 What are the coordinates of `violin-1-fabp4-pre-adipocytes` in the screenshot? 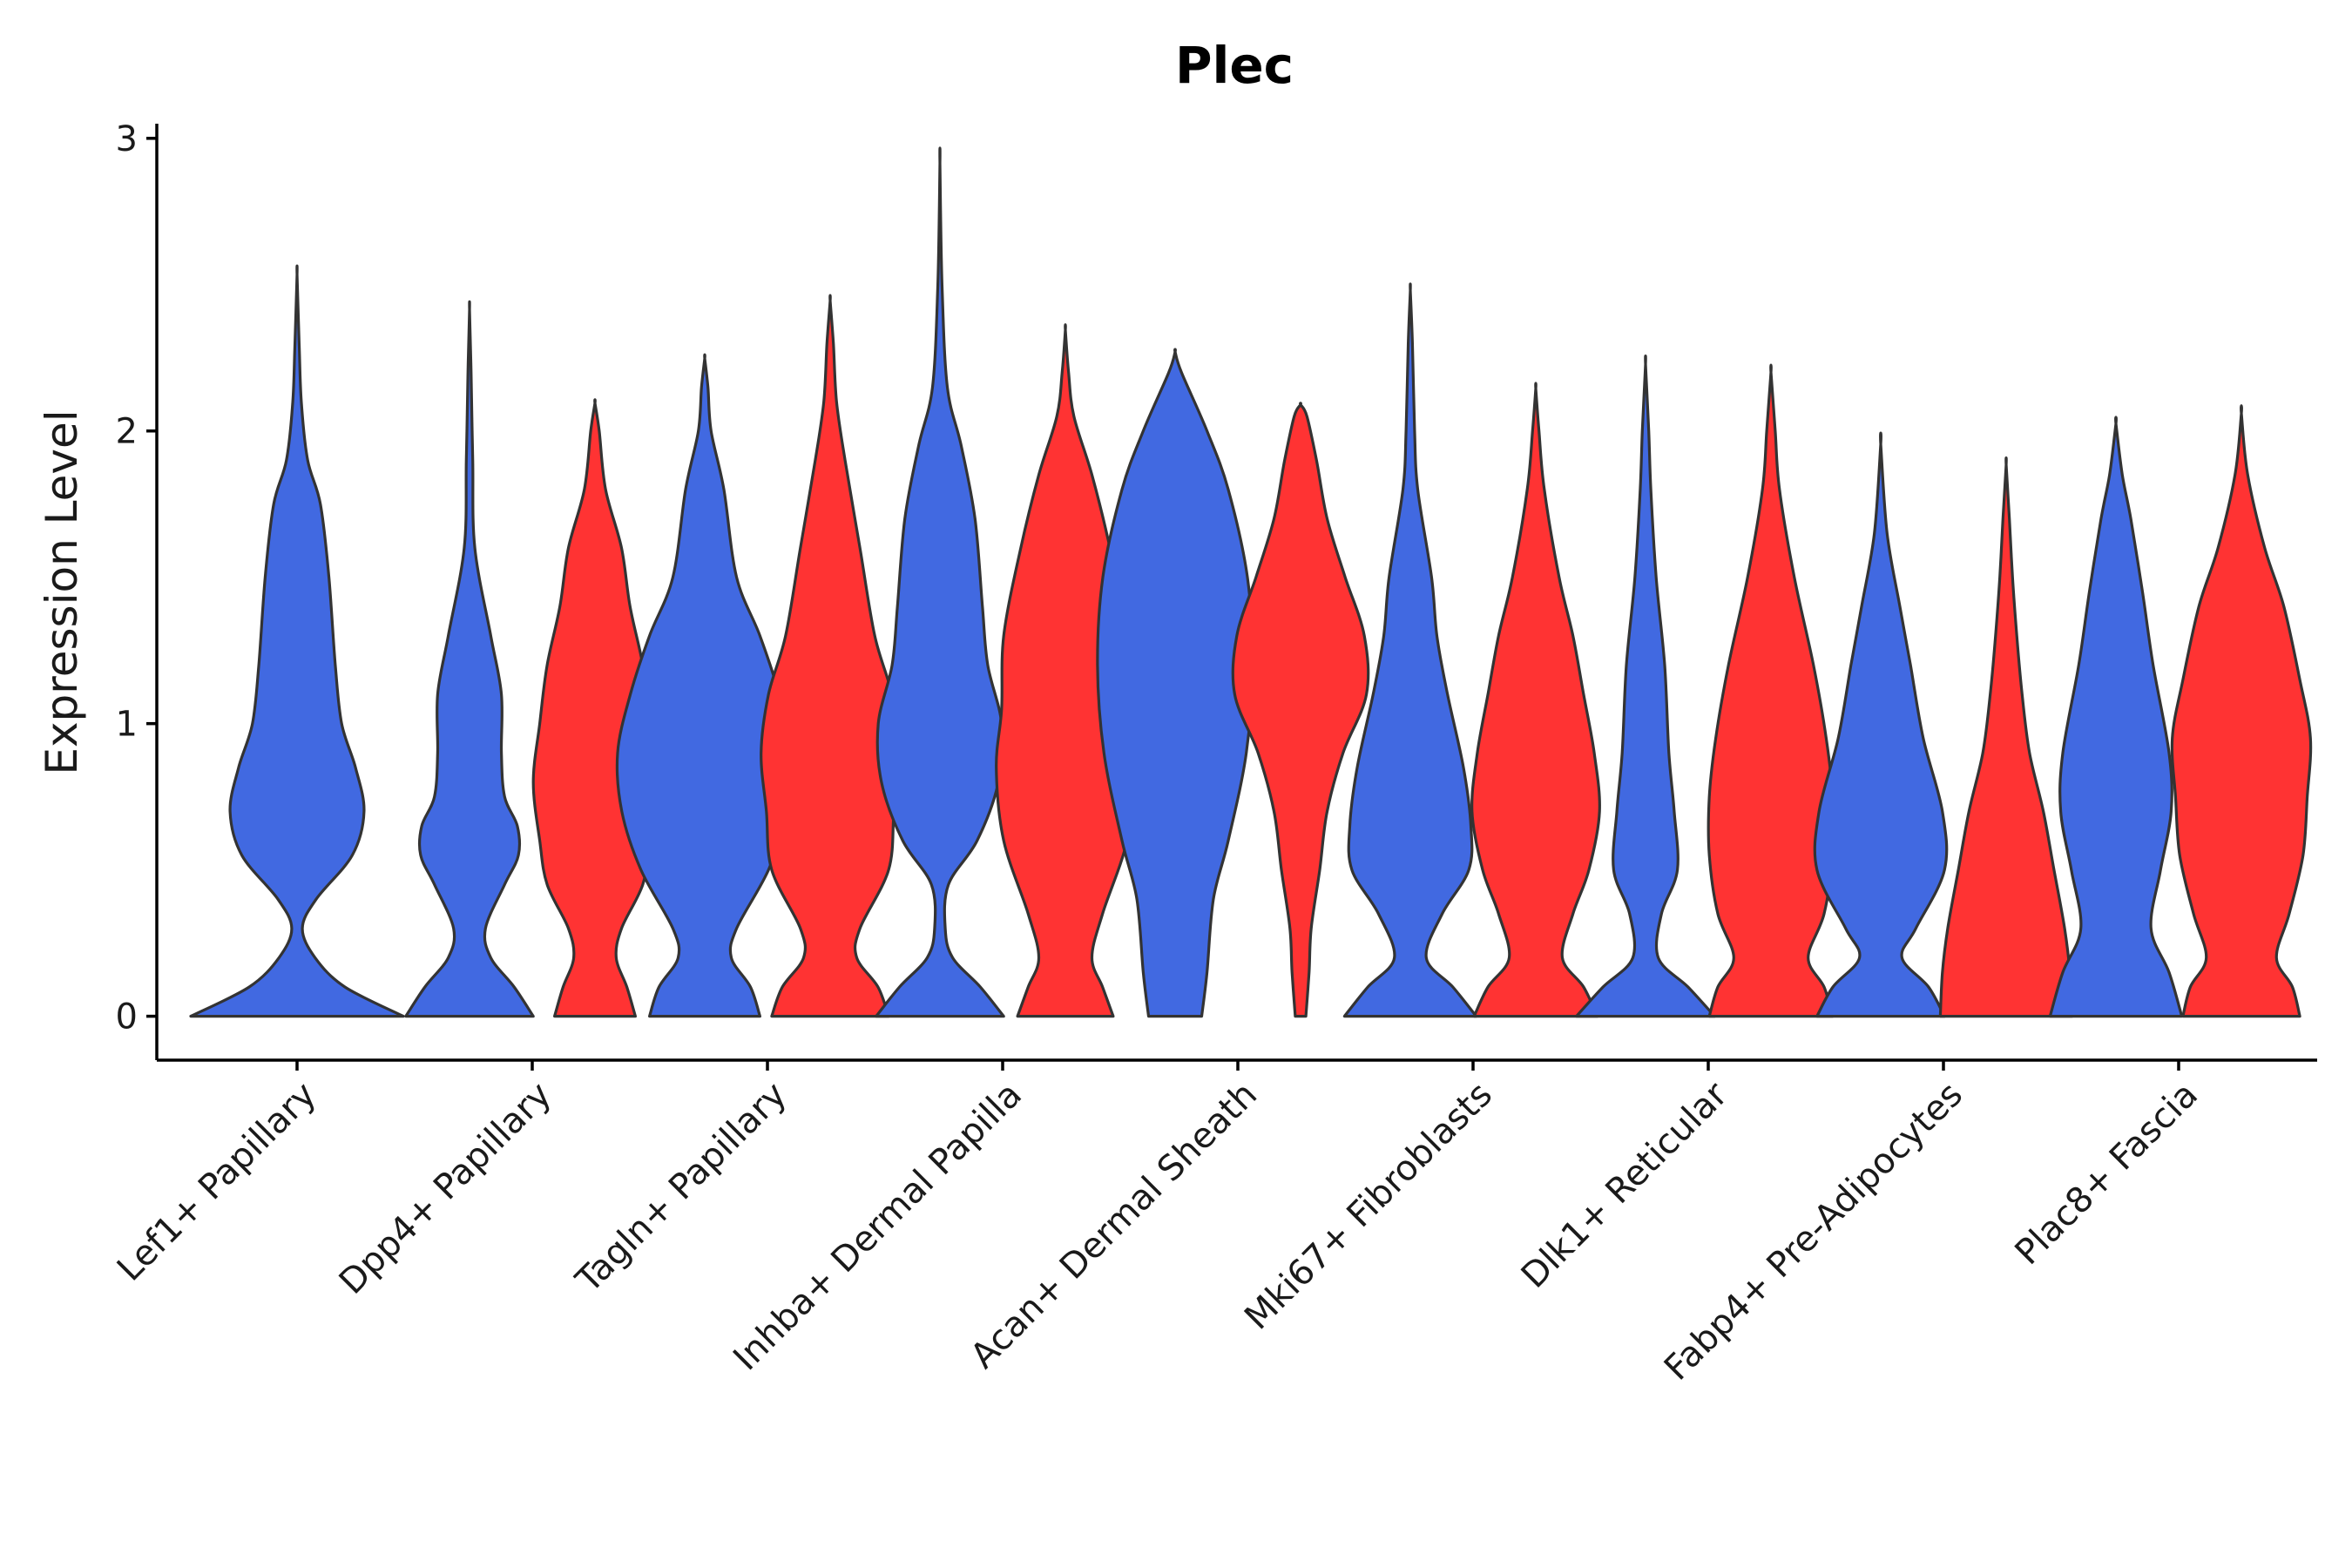 It's located at (1881, 724).